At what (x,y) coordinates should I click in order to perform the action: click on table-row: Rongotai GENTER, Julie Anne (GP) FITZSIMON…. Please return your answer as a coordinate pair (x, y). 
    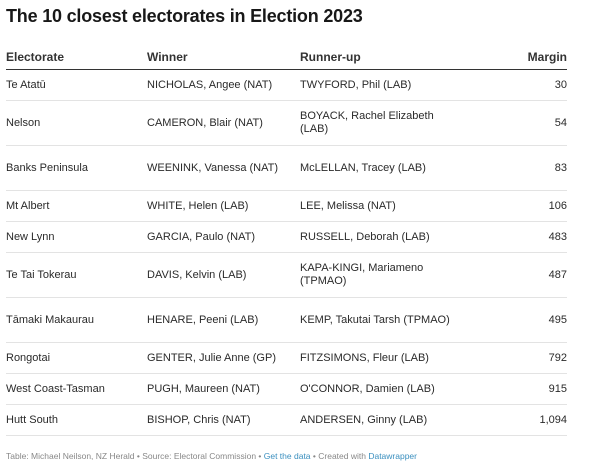
    Looking at the image, I should click on (286, 358).